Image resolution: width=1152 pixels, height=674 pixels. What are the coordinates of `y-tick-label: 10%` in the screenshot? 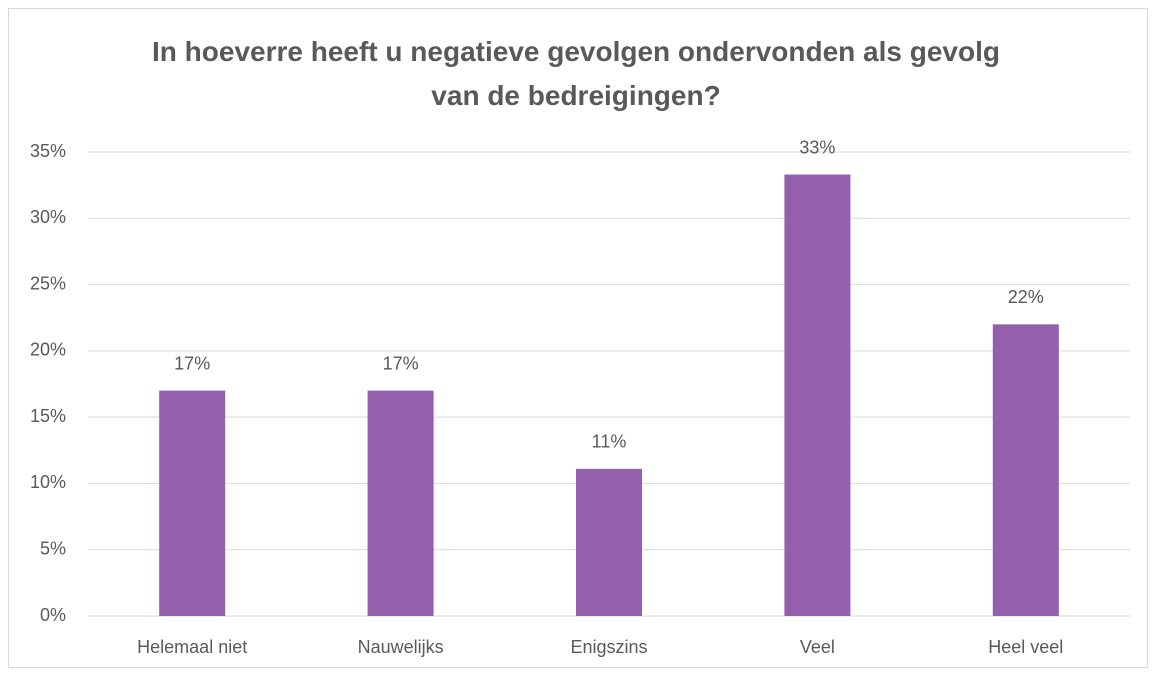 It's located at (48, 482).